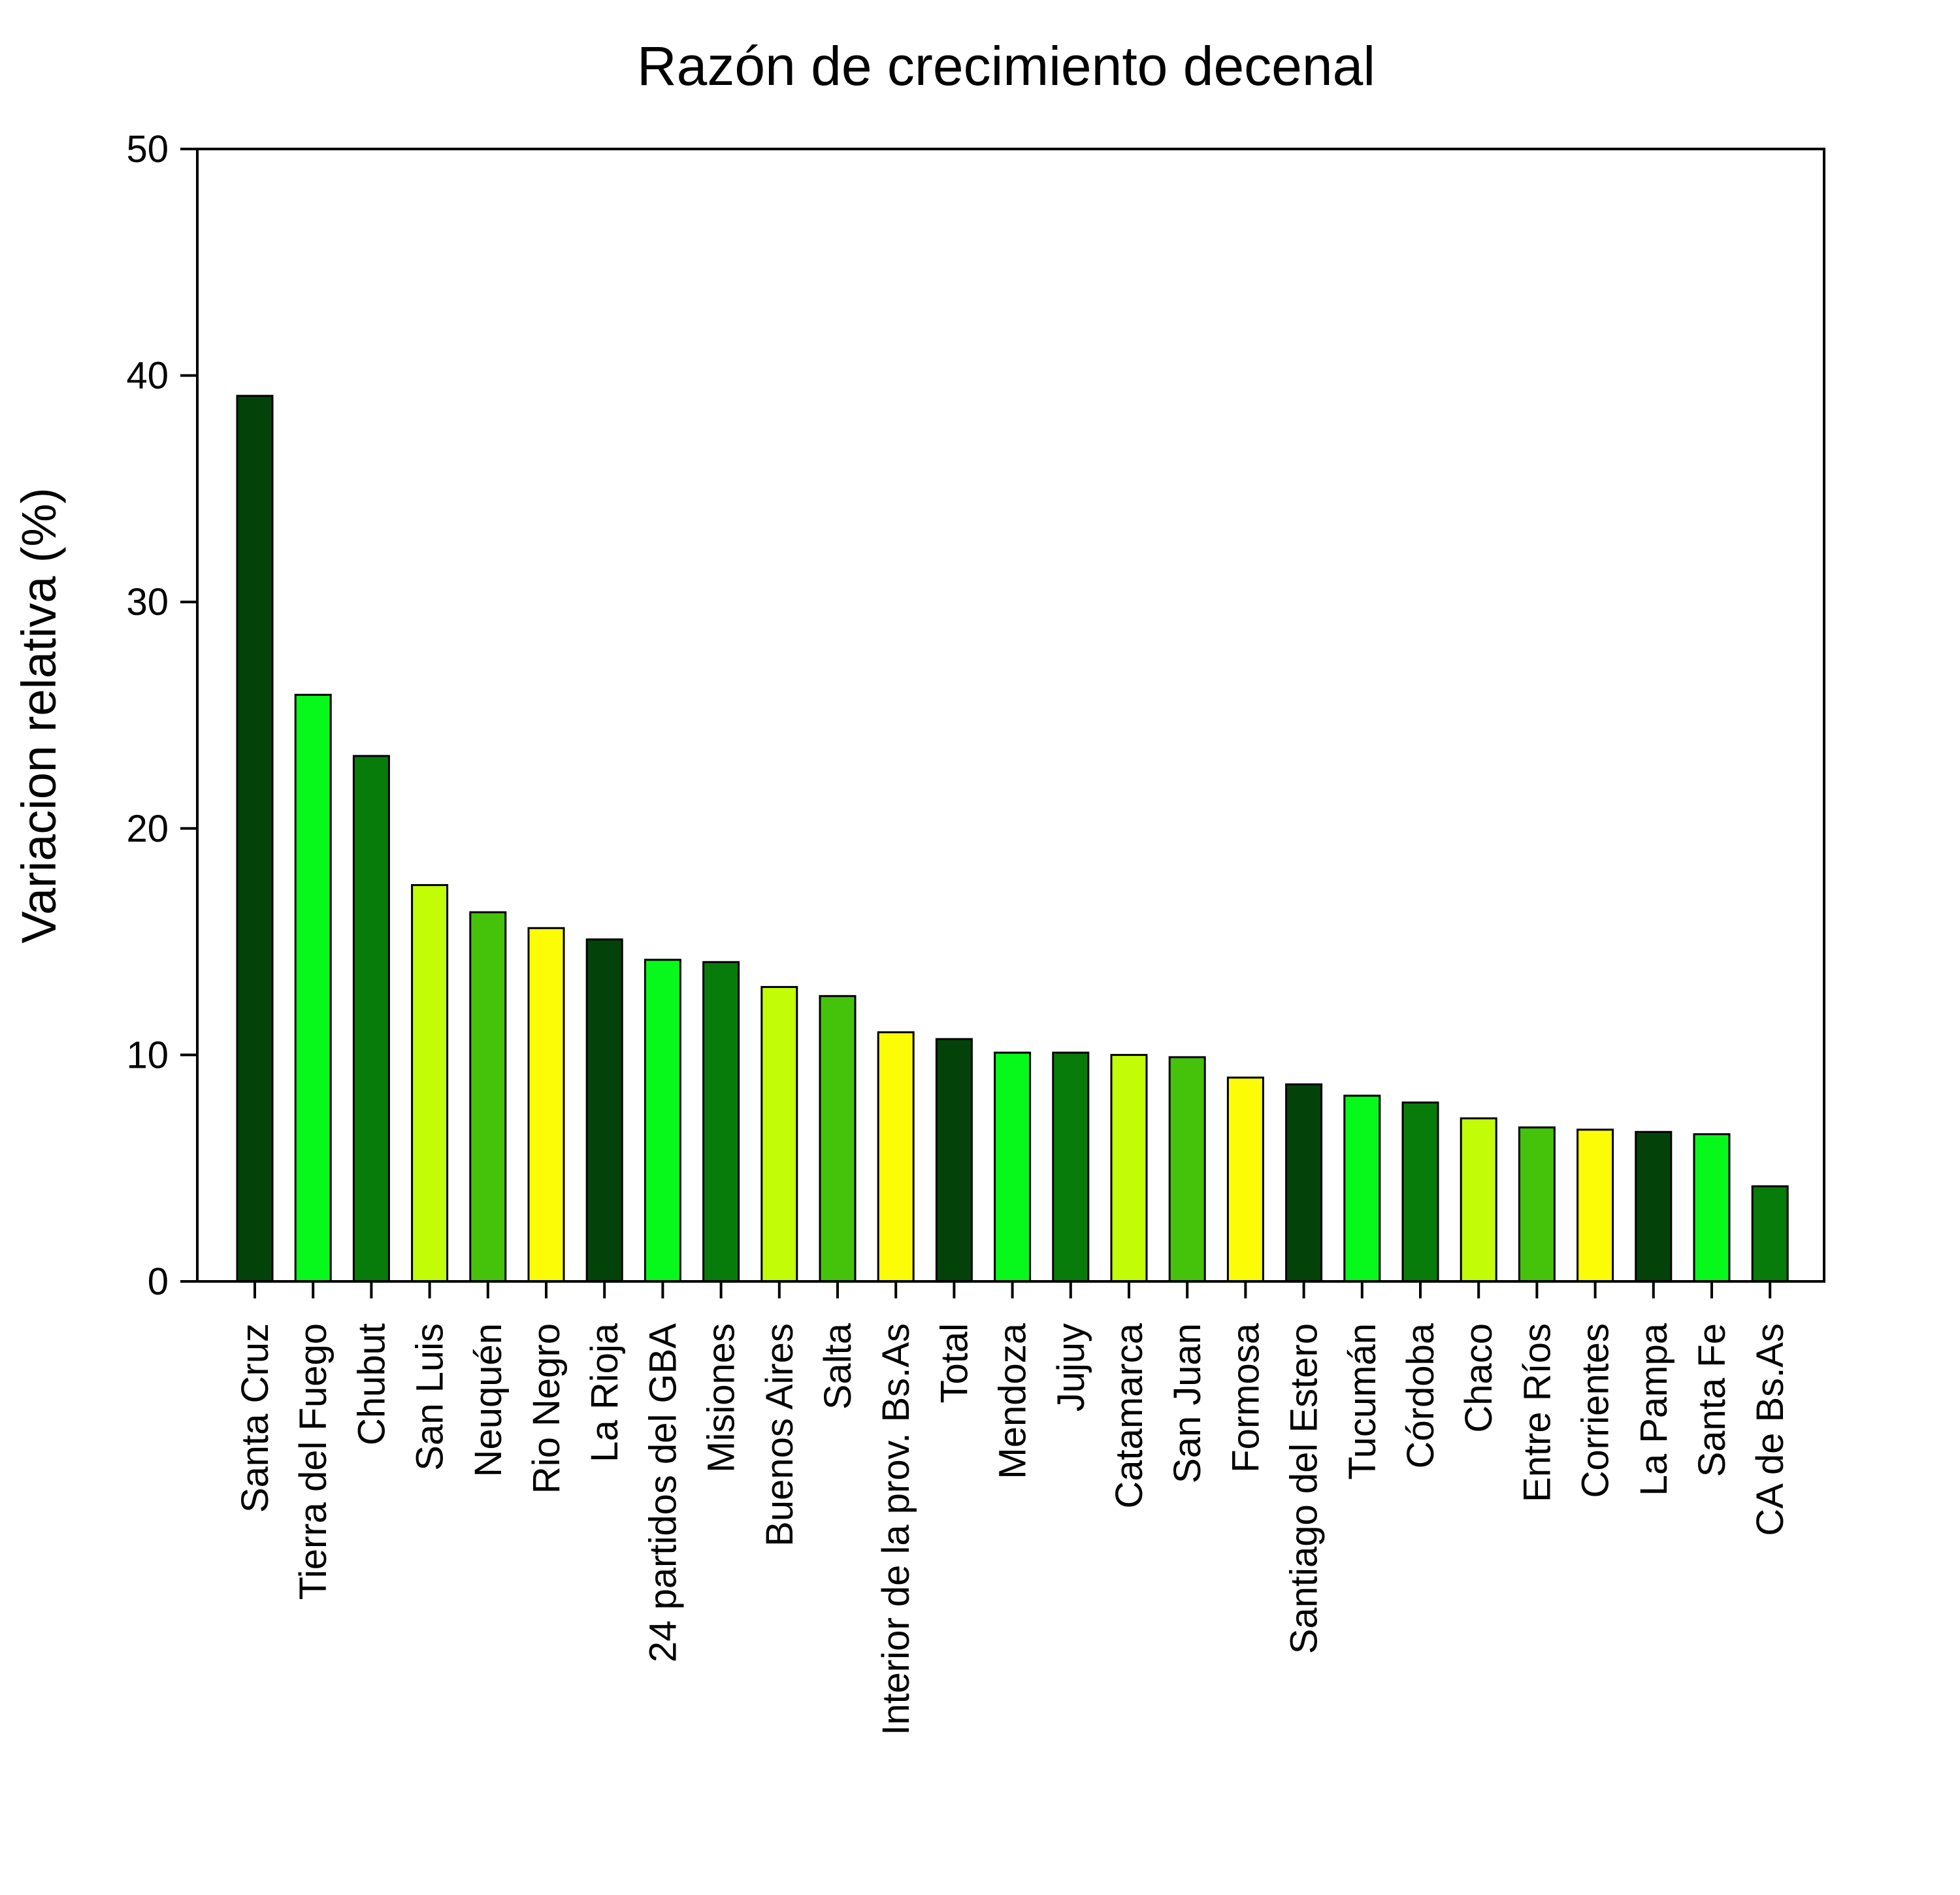 This screenshot has width=1960, height=1895. What do you see at coordinates (371, 1384) in the screenshot?
I see `x-tick-label: Chubut` at bounding box center [371, 1384].